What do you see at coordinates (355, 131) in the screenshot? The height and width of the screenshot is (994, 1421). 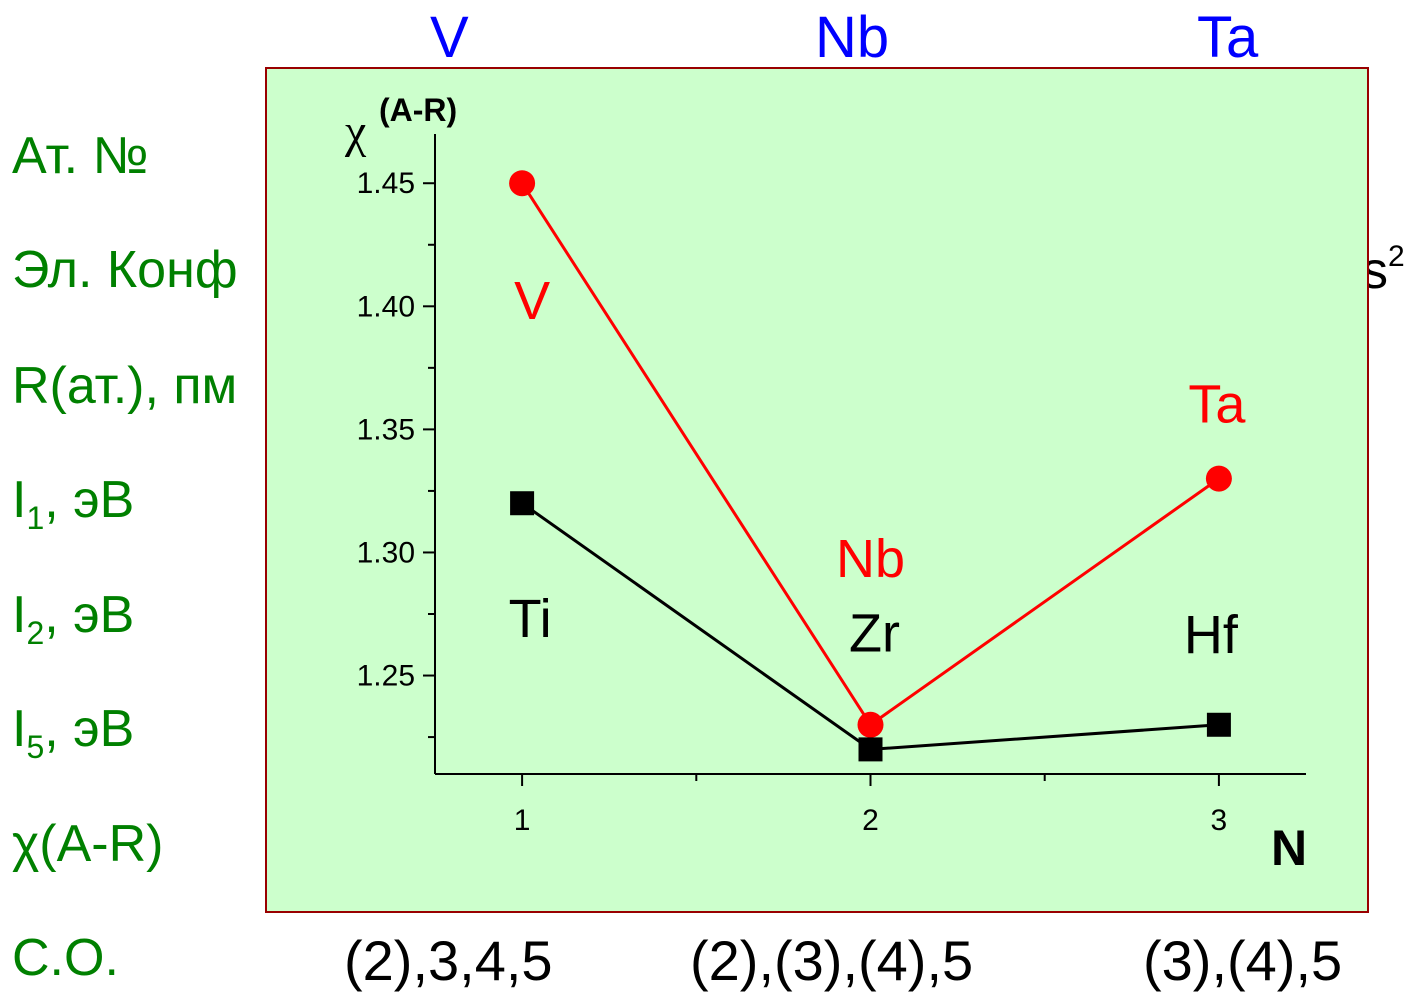 I see `y-axis-title: χ` at bounding box center [355, 131].